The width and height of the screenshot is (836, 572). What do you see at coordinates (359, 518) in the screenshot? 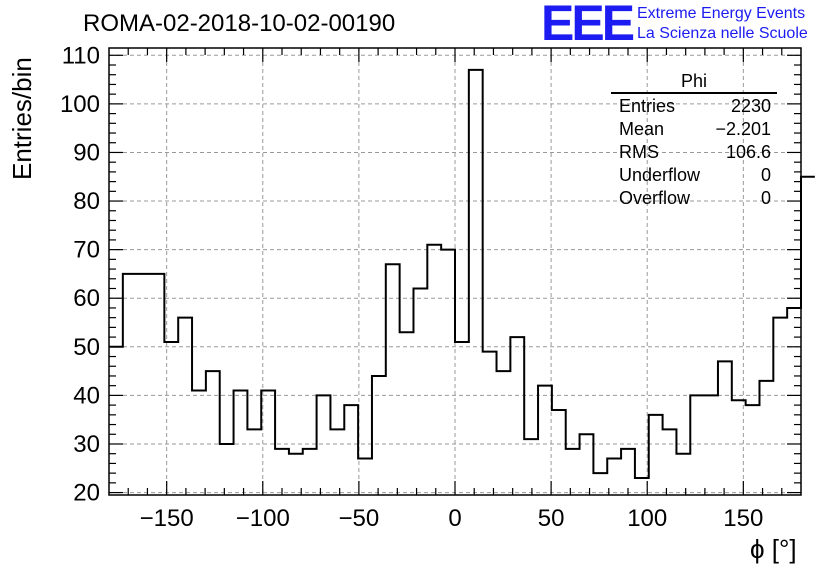
I see `x-tick-label: −50` at bounding box center [359, 518].